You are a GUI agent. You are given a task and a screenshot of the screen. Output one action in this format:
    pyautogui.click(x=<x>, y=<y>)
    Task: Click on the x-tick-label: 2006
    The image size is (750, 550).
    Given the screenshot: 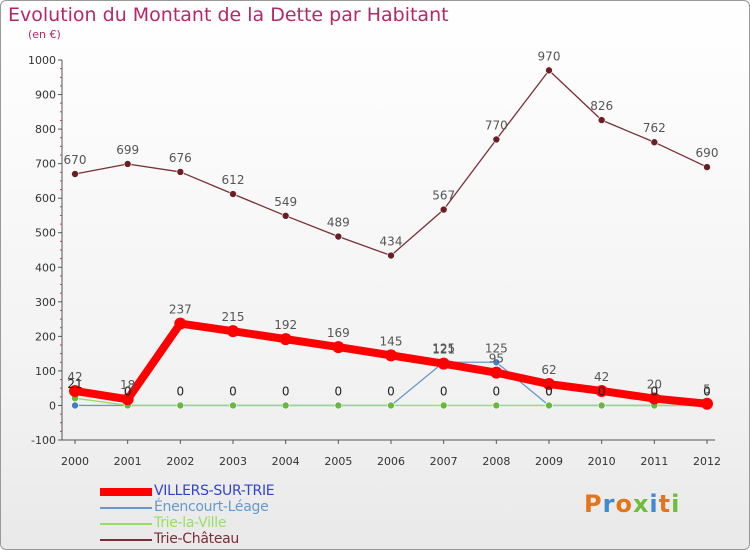 What is the action you would take?
    pyautogui.click(x=391, y=461)
    